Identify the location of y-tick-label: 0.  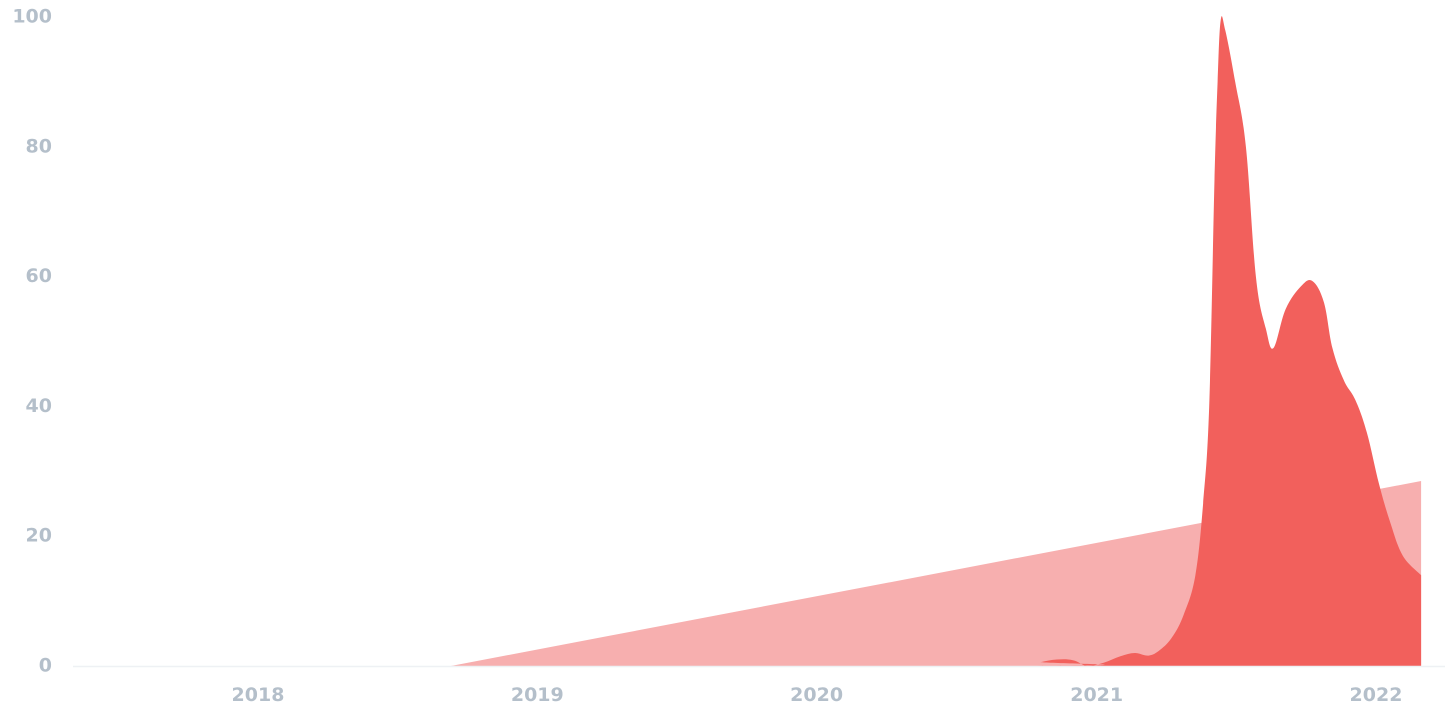
(45, 666).